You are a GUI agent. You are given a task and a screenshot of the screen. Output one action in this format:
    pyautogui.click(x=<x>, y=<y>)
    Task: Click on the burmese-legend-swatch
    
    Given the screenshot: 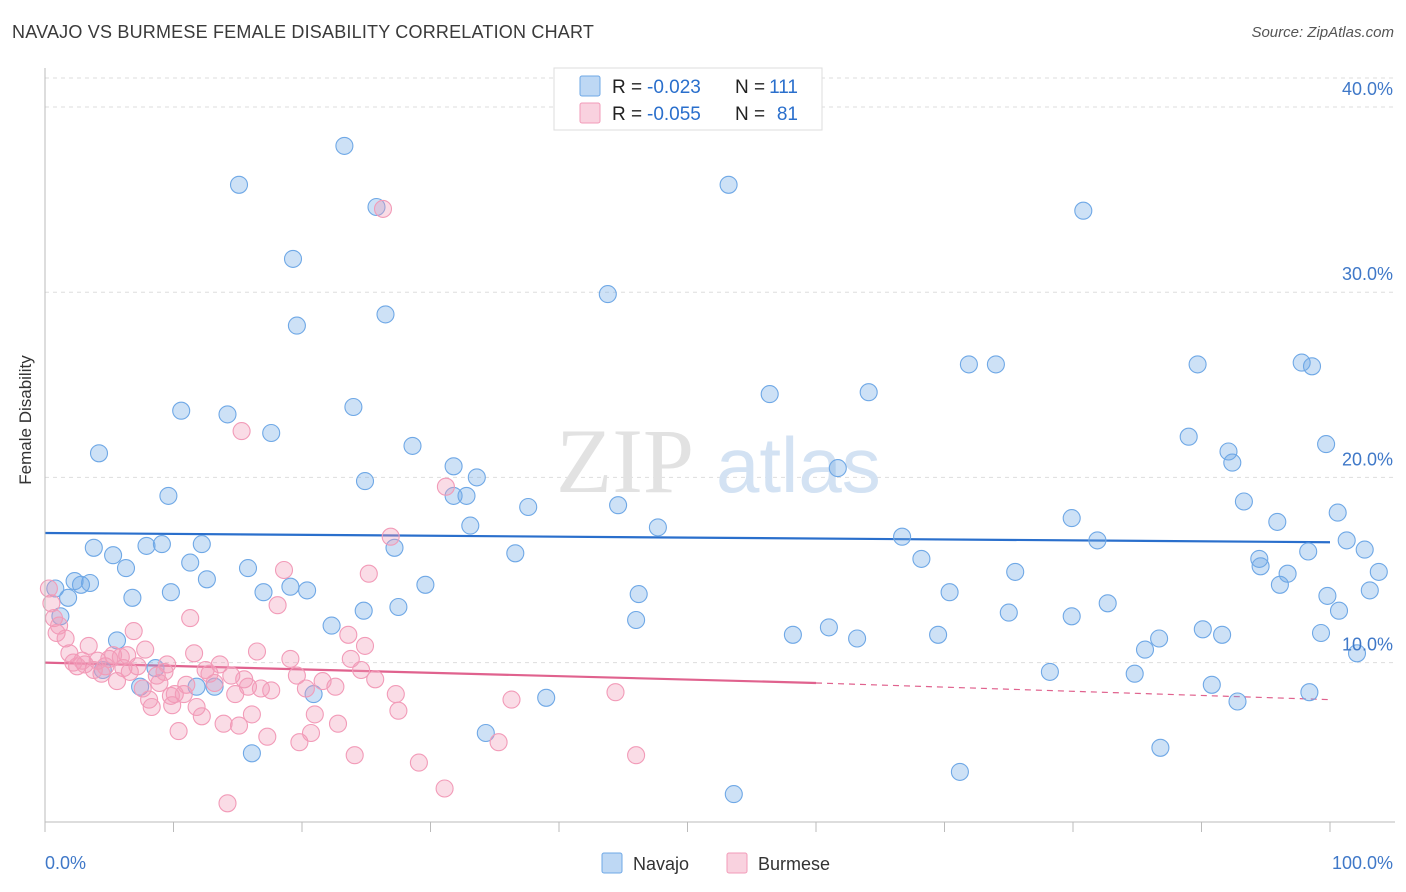 What is the action you would take?
    pyautogui.click(x=590, y=113)
    